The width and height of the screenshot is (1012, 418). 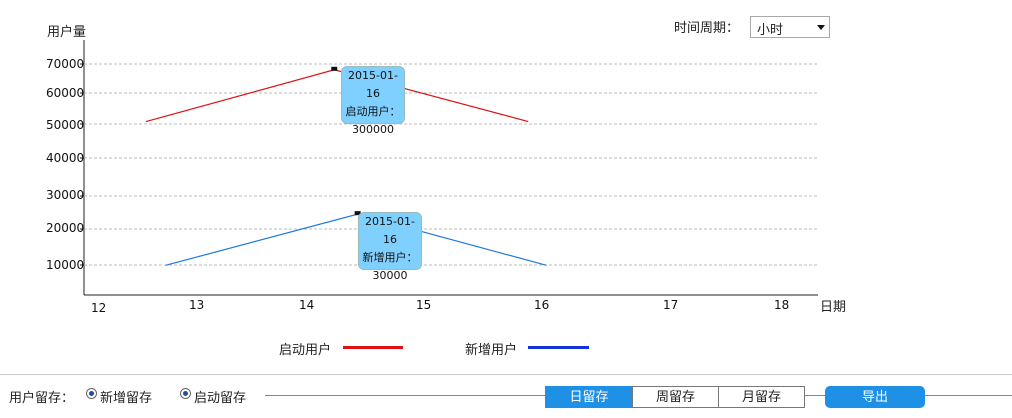 What do you see at coordinates (373, 111) in the screenshot?
I see `tooltip-metric: 启动用户：` at bounding box center [373, 111].